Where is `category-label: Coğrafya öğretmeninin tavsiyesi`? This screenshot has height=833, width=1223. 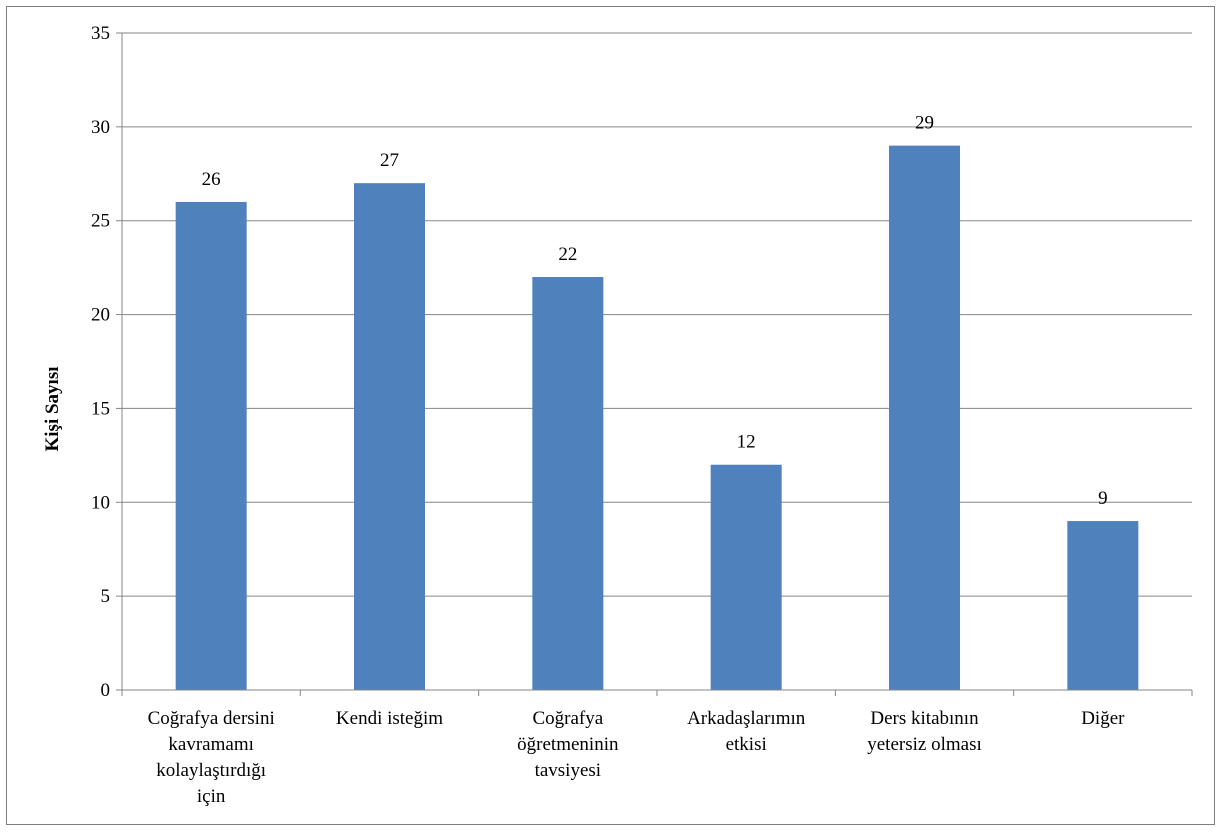 category-label: Coğrafya öğretmeninin tavsiyesi is located at coordinates (568, 744).